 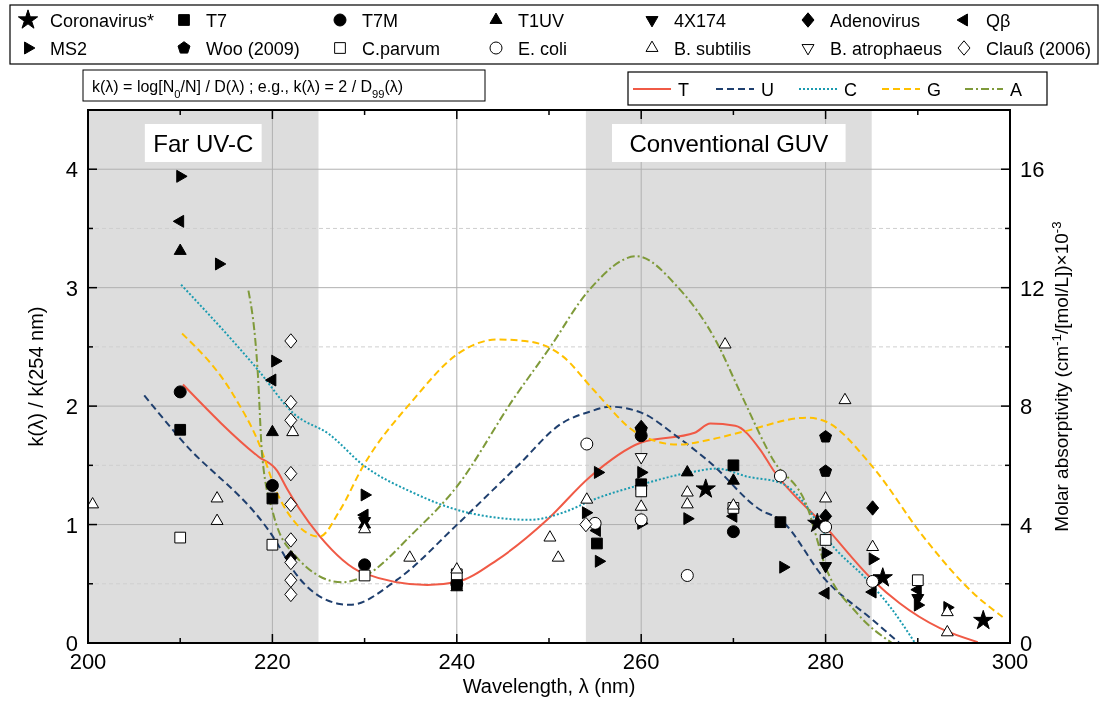 What do you see at coordinates (850, 90) in the screenshot?
I see `legend-label: C` at bounding box center [850, 90].